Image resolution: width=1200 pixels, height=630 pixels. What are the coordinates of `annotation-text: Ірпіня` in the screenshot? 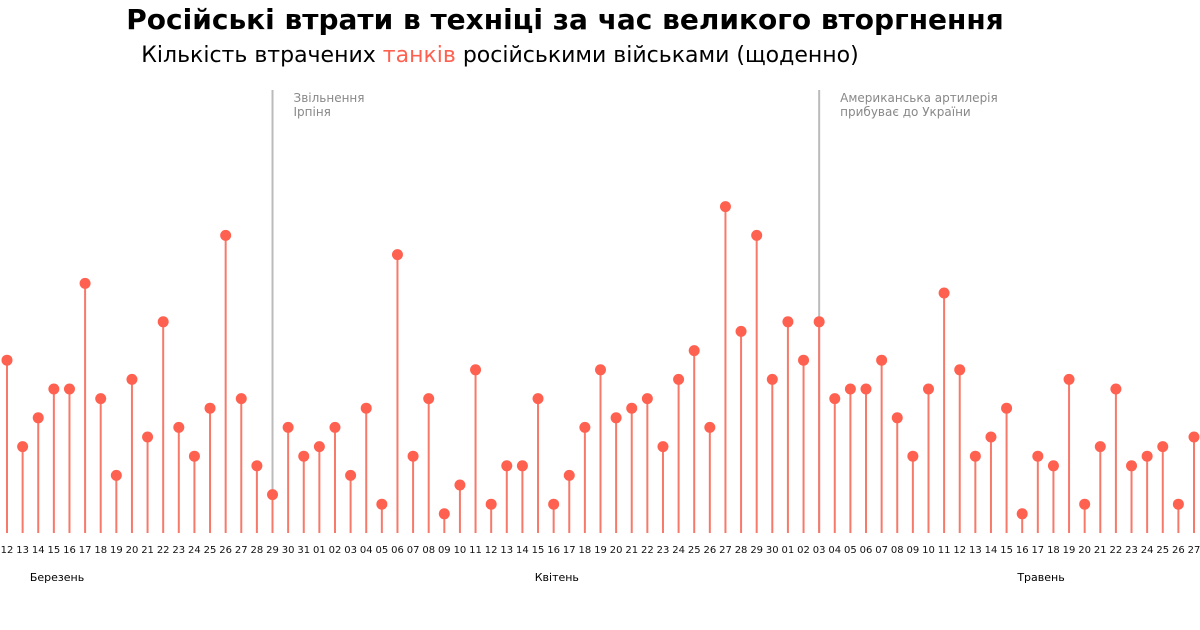 It's located at (312, 112).